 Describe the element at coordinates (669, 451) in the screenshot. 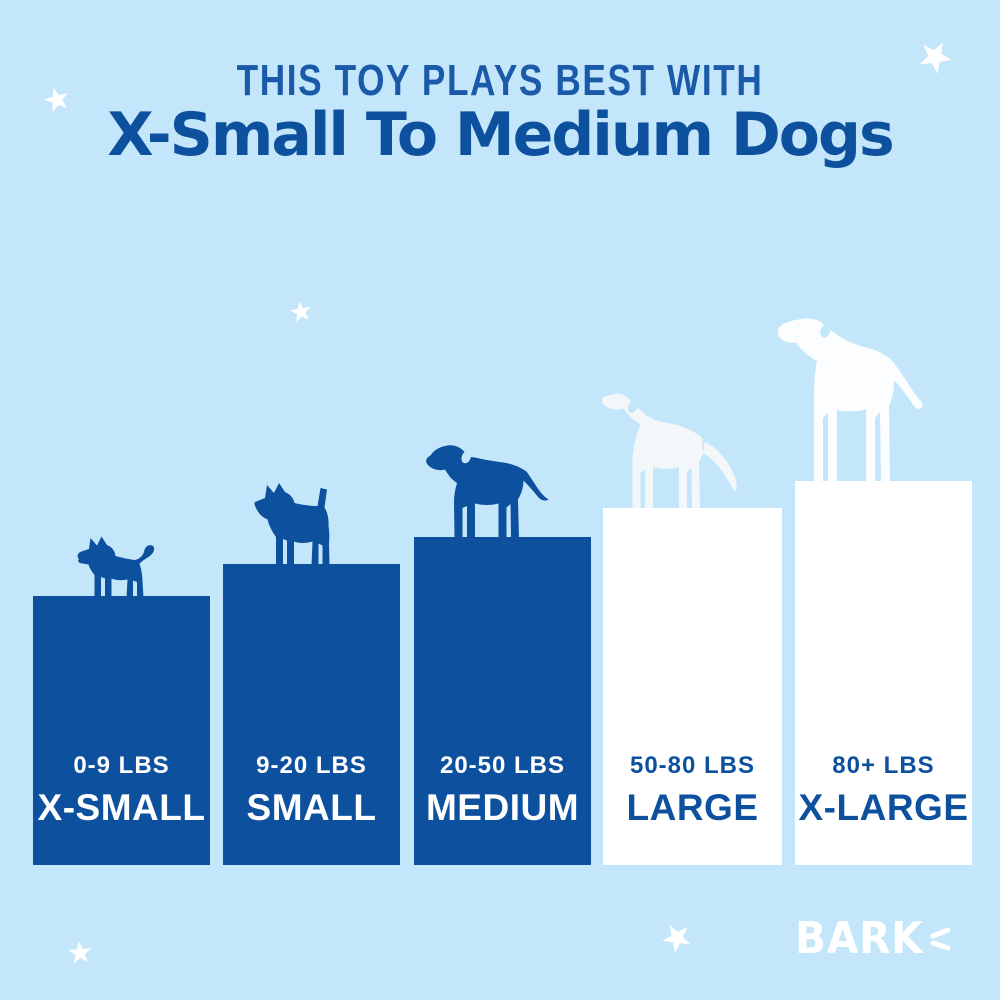

I see `golden-retriever-icon` at that location.